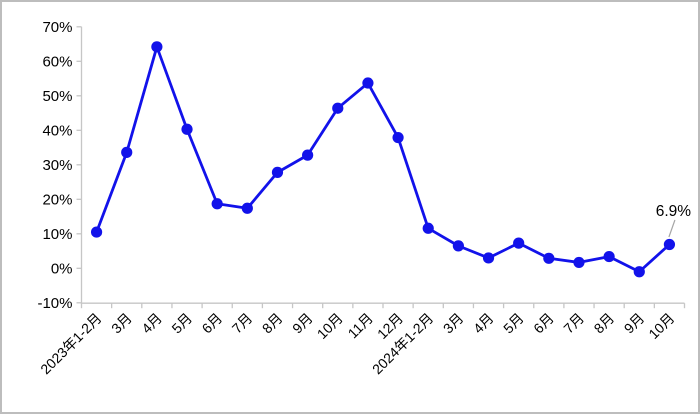 Image resolution: width=700 pixels, height=414 pixels. I want to click on y-axis-label: -10%, so click(54, 303).